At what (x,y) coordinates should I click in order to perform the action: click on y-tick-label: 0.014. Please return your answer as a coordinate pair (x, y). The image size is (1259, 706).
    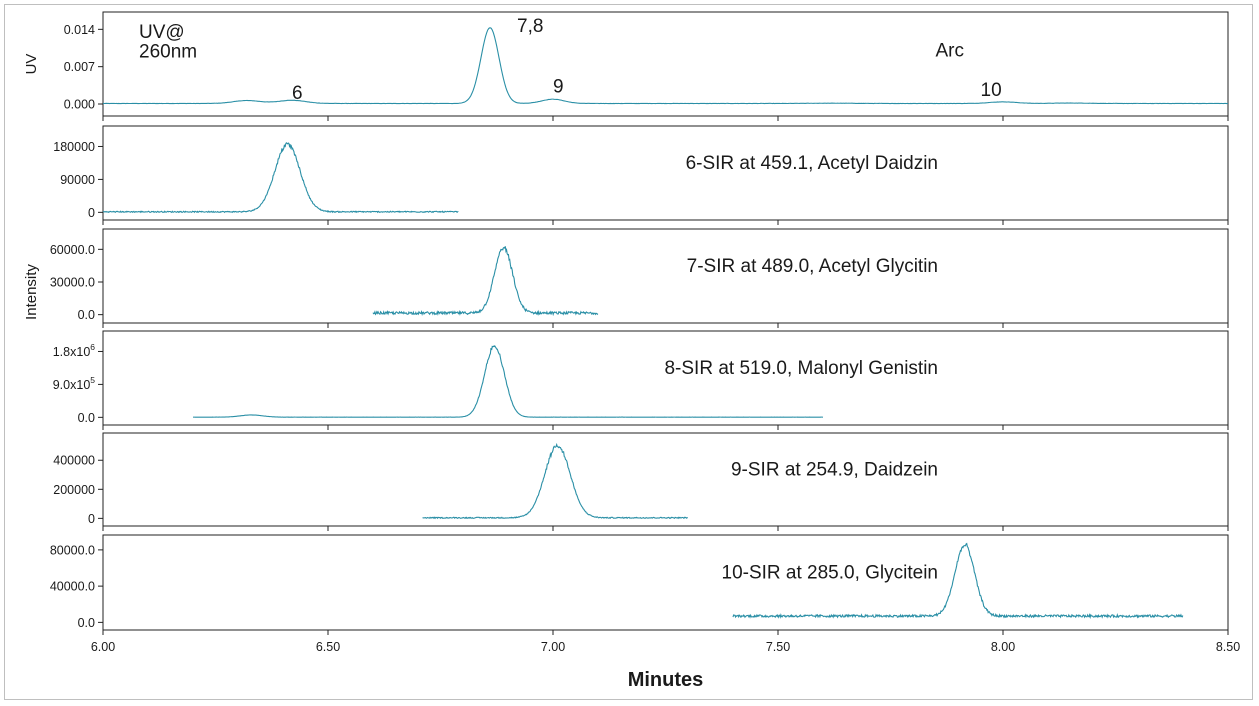
    Looking at the image, I should click on (79, 30).